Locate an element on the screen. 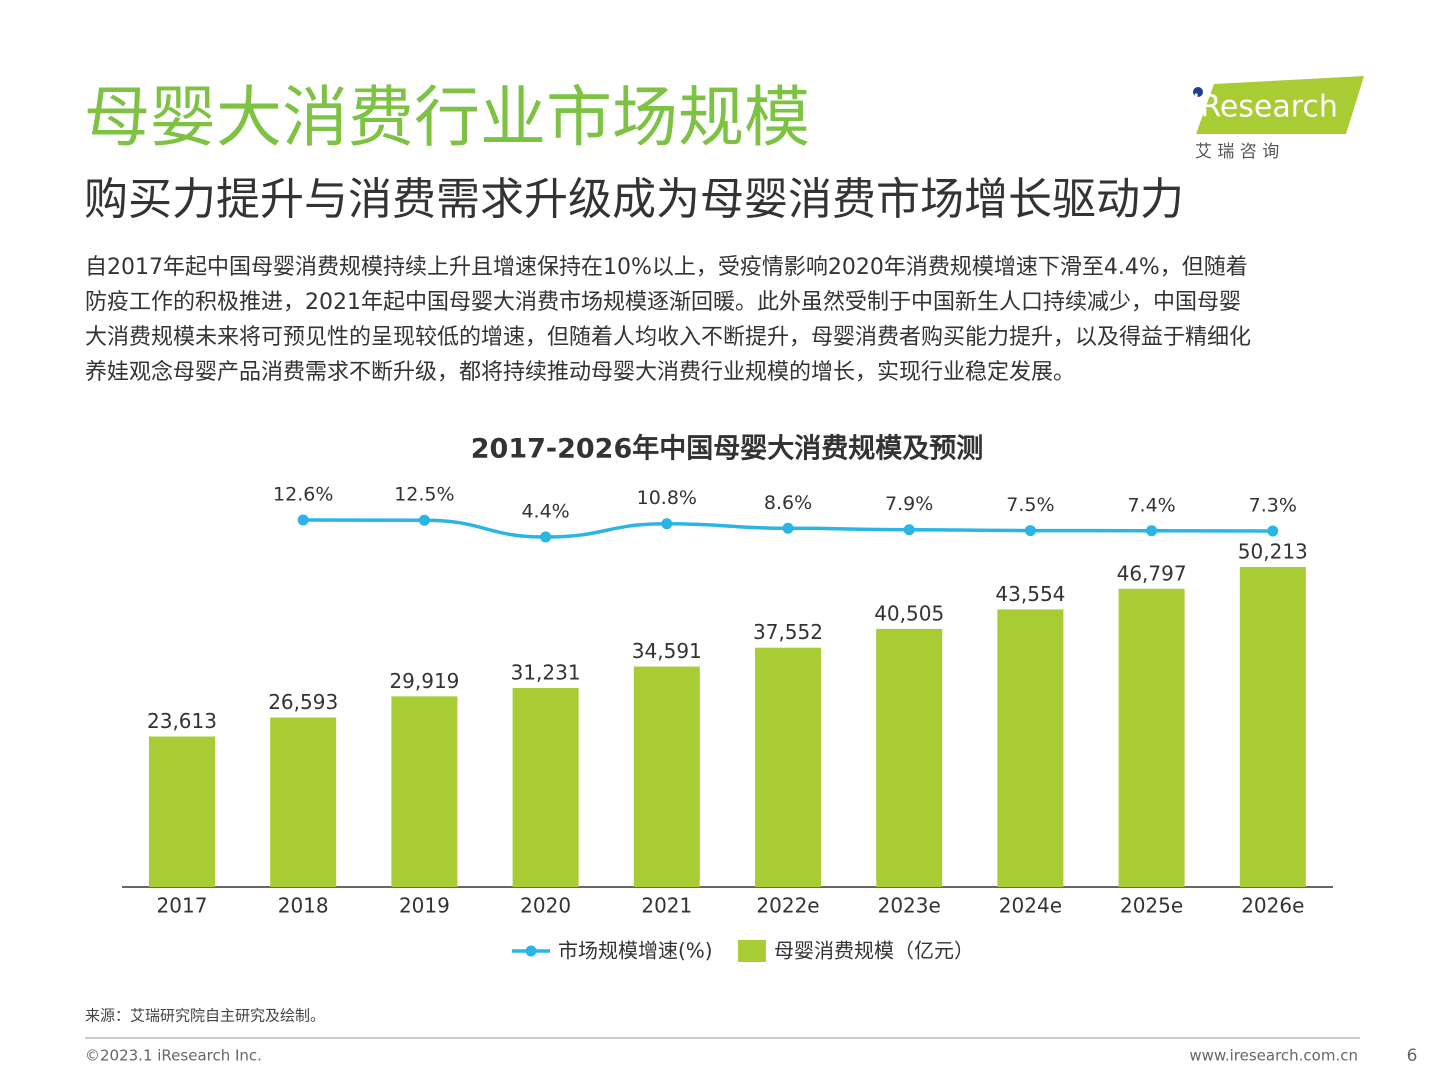  bar-label: 37,552 is located at coordinates (788, 632).